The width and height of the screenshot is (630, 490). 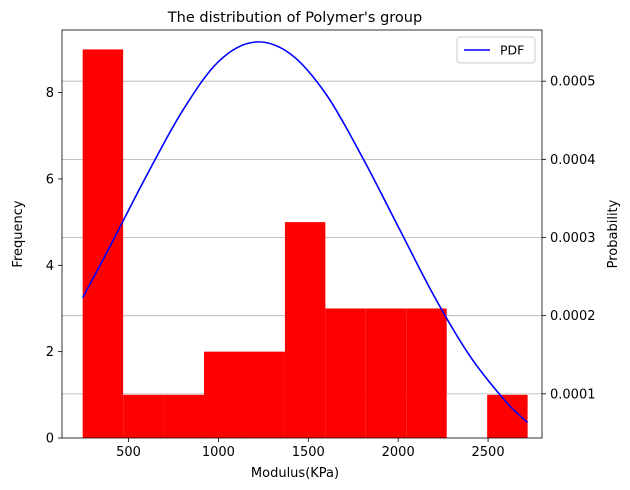 I want to click on x-tick-label-1: 1000, so click(x=218, y=452).